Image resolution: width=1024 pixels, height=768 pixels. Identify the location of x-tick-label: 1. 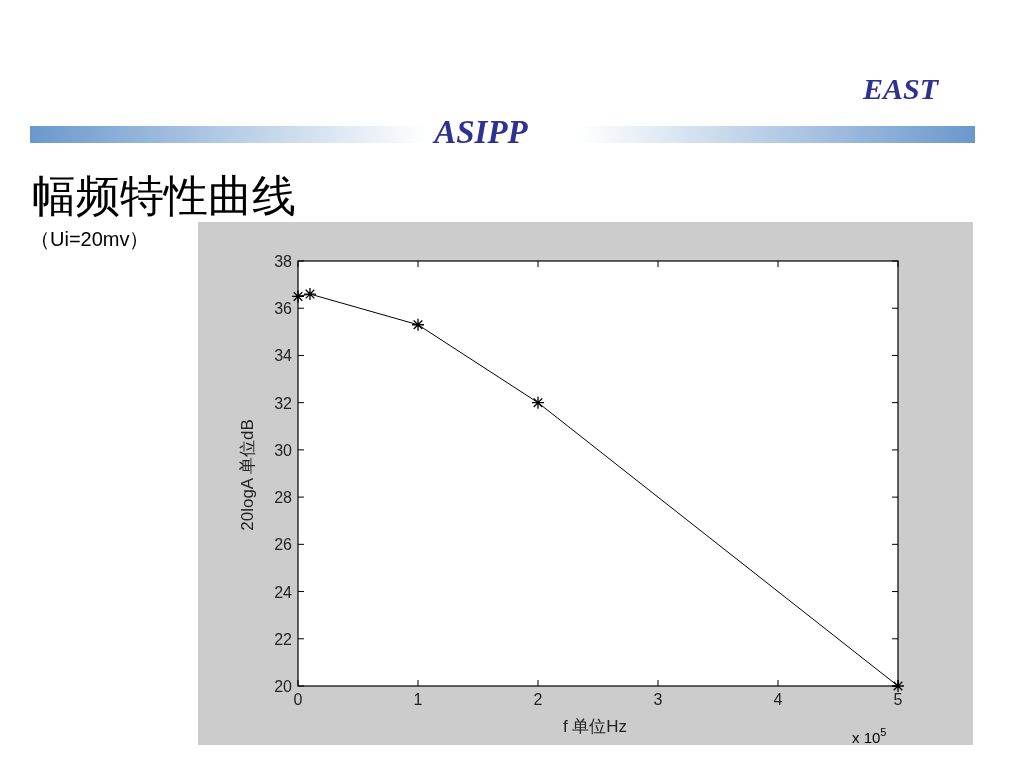
(418, 699).